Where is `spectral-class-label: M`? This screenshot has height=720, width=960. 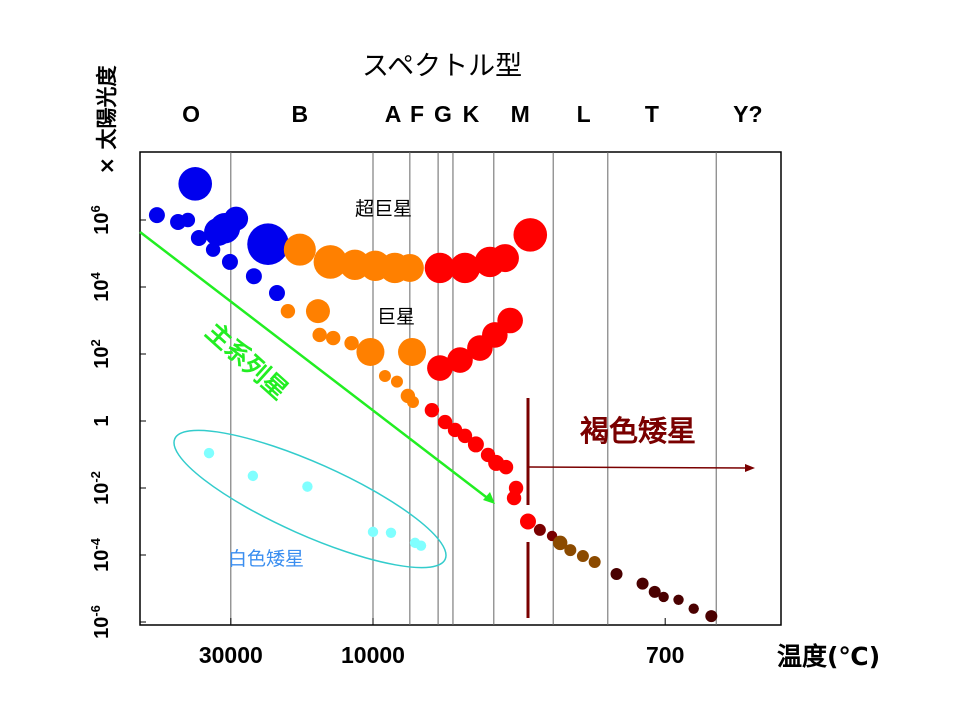 spectral-class-label: M is located at coordinates (520, 114).